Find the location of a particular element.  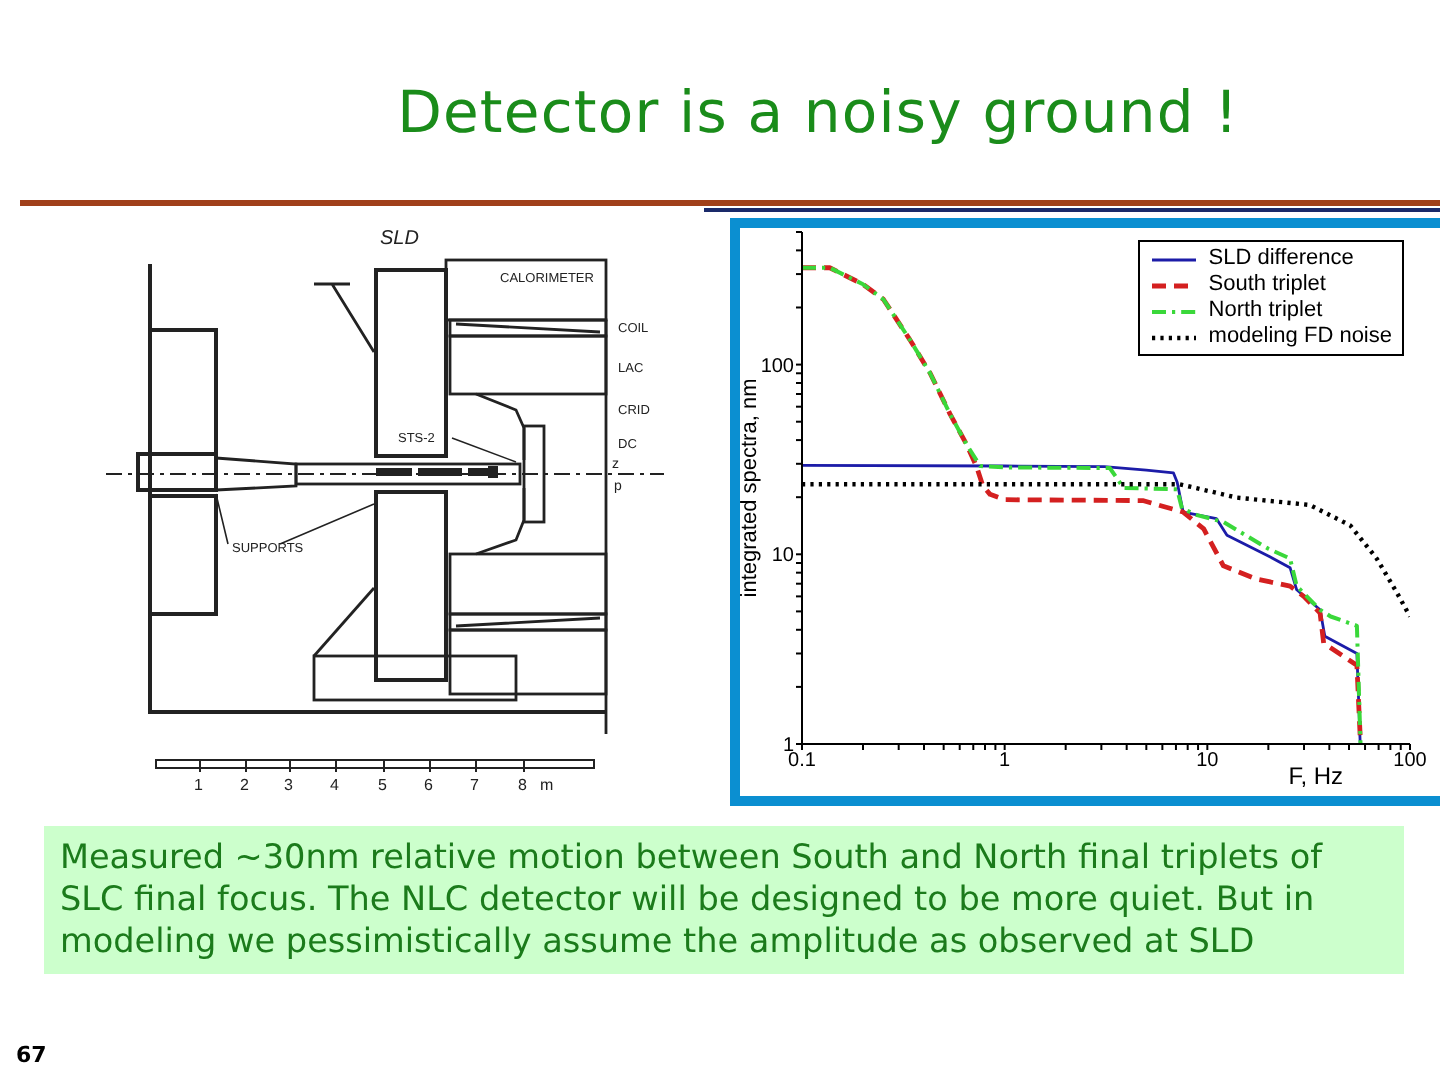

x-tick-label: 0.1 is located at coordinates (802, 761).